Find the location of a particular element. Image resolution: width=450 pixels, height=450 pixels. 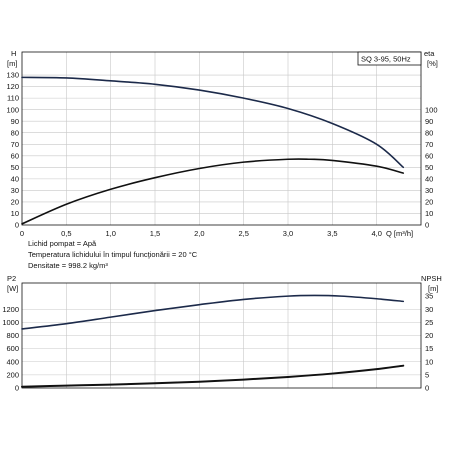

left-axis-series-line is located at coordinates (213, 312).